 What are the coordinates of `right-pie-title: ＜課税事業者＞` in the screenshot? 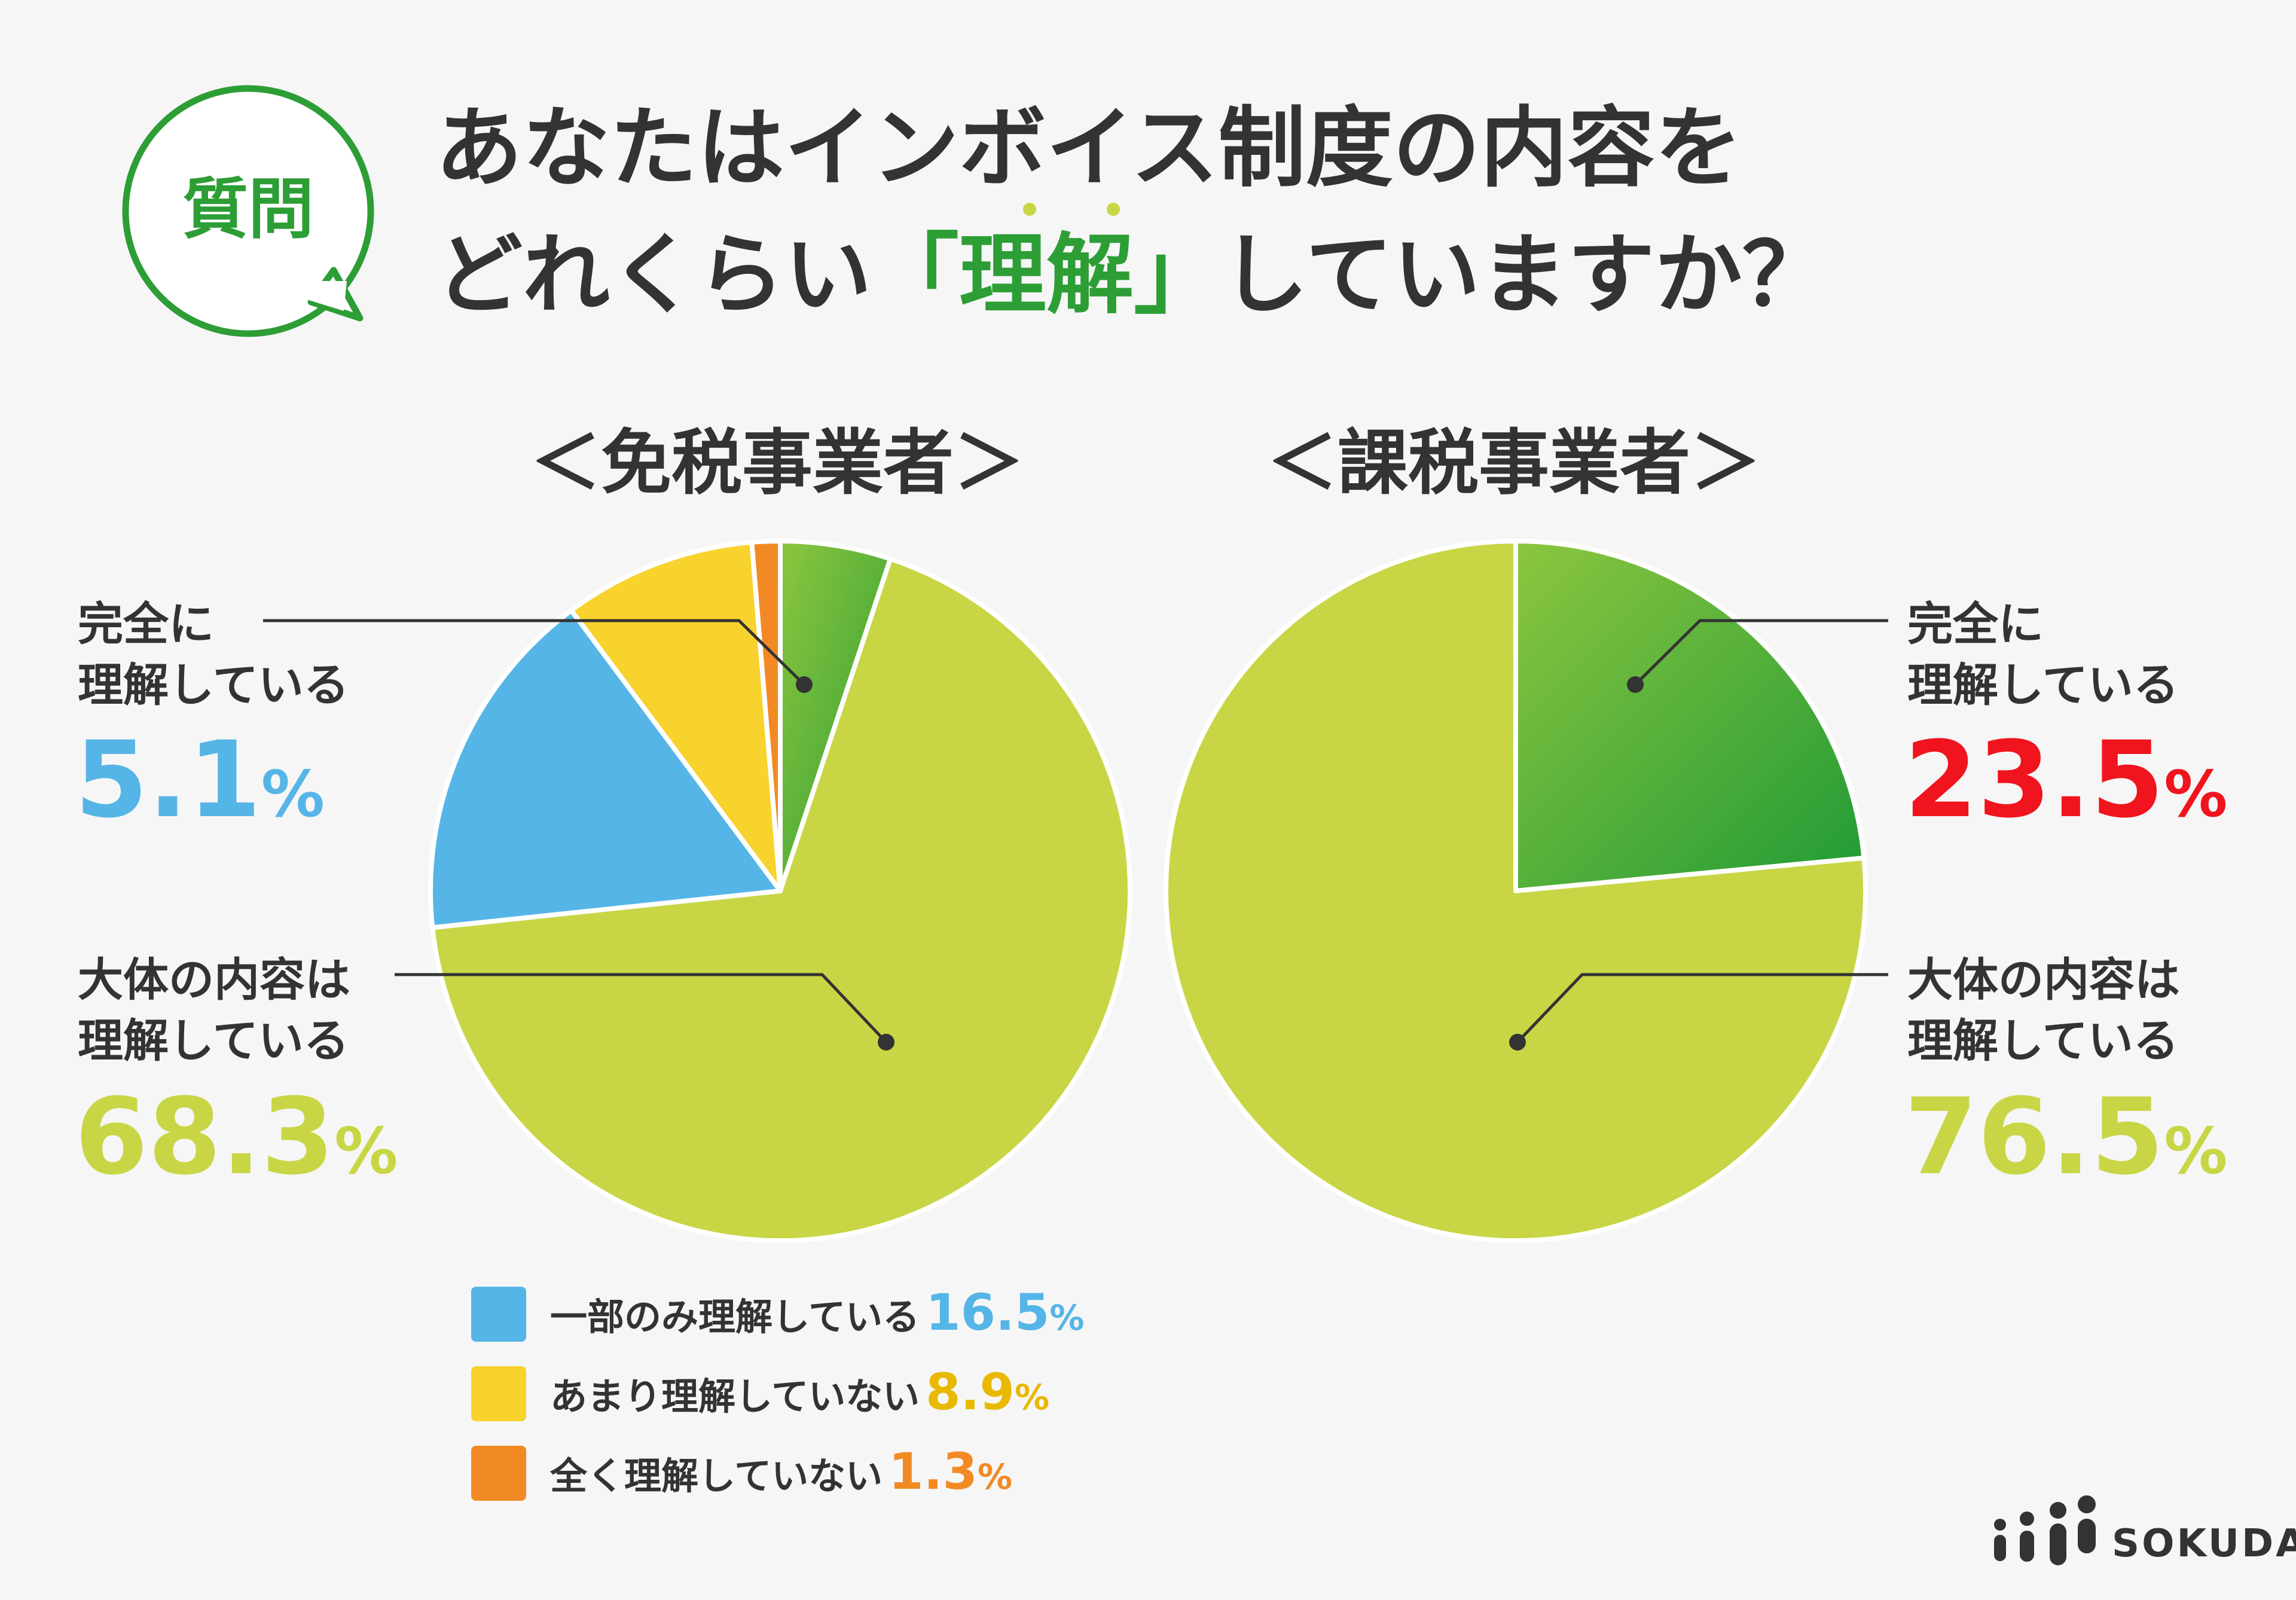 It's located at (1514, 463).